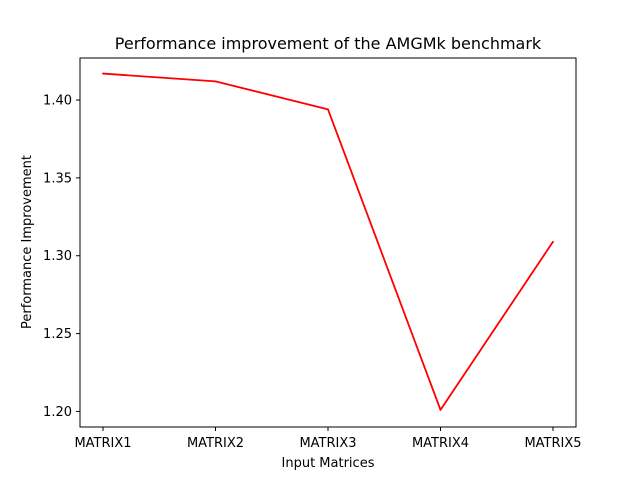 This screenshot has width=640, height=480. What do you see at coordinates (440, 443) in the screenshot?
I see `x-tick-label: MATRIX4` at bounding box center [440, 443].